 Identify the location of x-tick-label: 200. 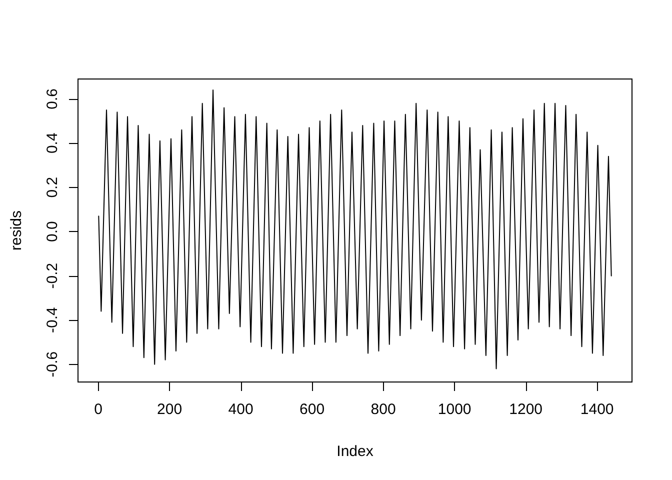
(169, 409).